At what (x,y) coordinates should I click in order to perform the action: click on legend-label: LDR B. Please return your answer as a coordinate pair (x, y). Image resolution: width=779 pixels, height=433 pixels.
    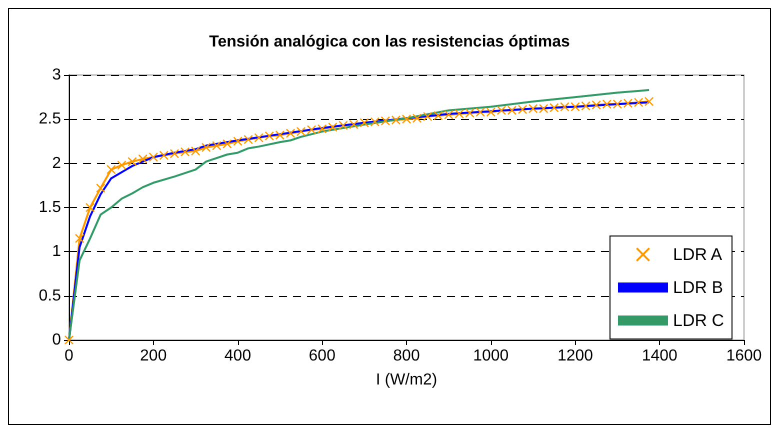
    Looking at the image, I should click on (698, 287).